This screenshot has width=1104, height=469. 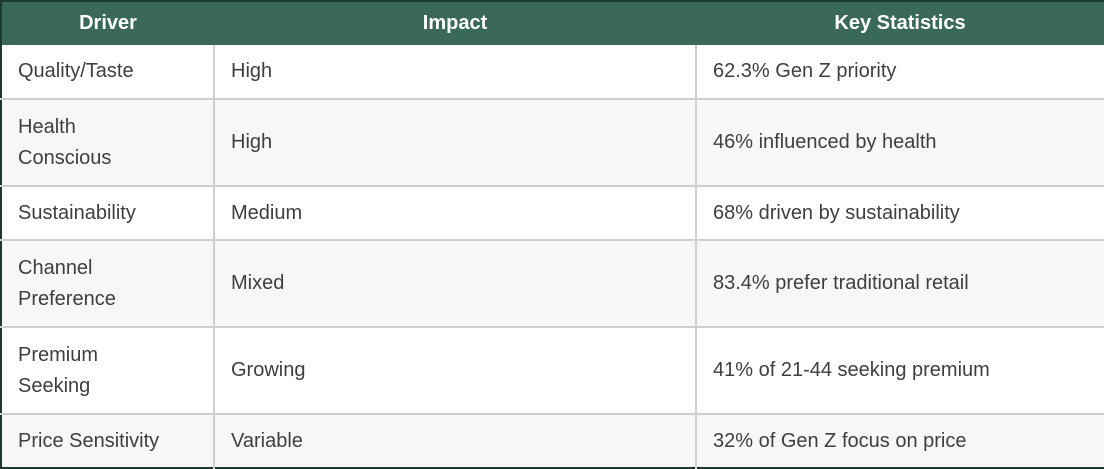 What do you see at coordinates (454, 370) in the screenshot?
I see `cell-impact: Growing` at bounding box center [454, 370].